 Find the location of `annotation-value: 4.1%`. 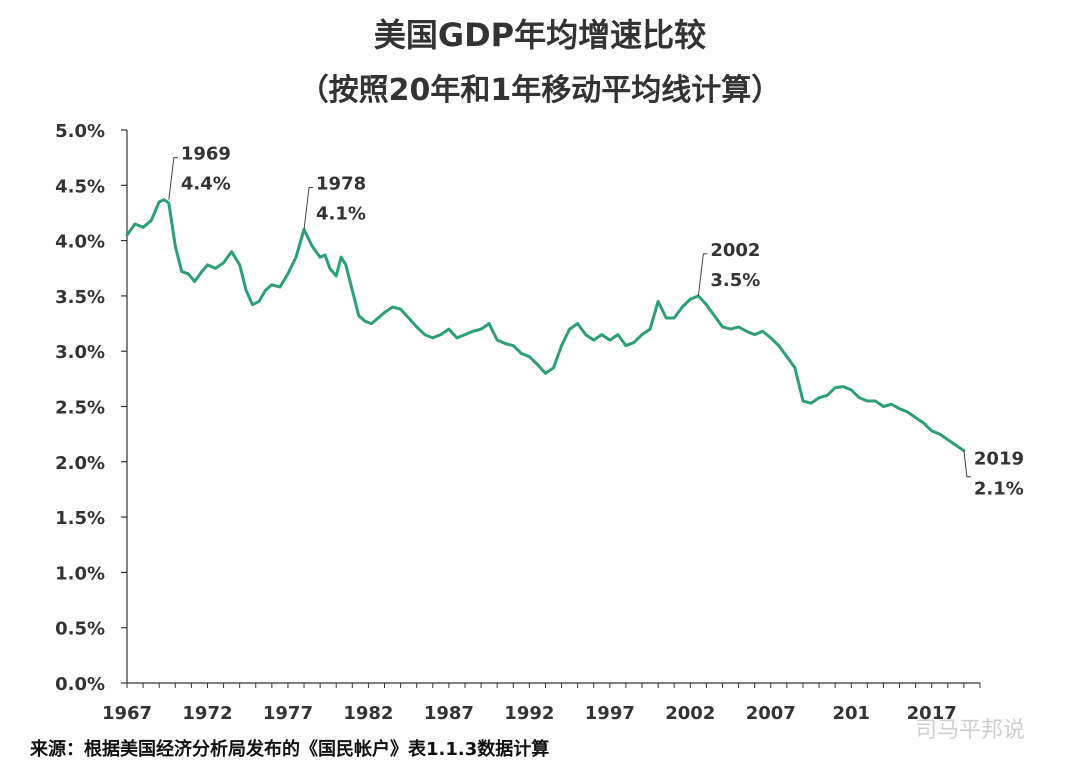

annotation-value: 4.1% is located at coordinates (341, 214).